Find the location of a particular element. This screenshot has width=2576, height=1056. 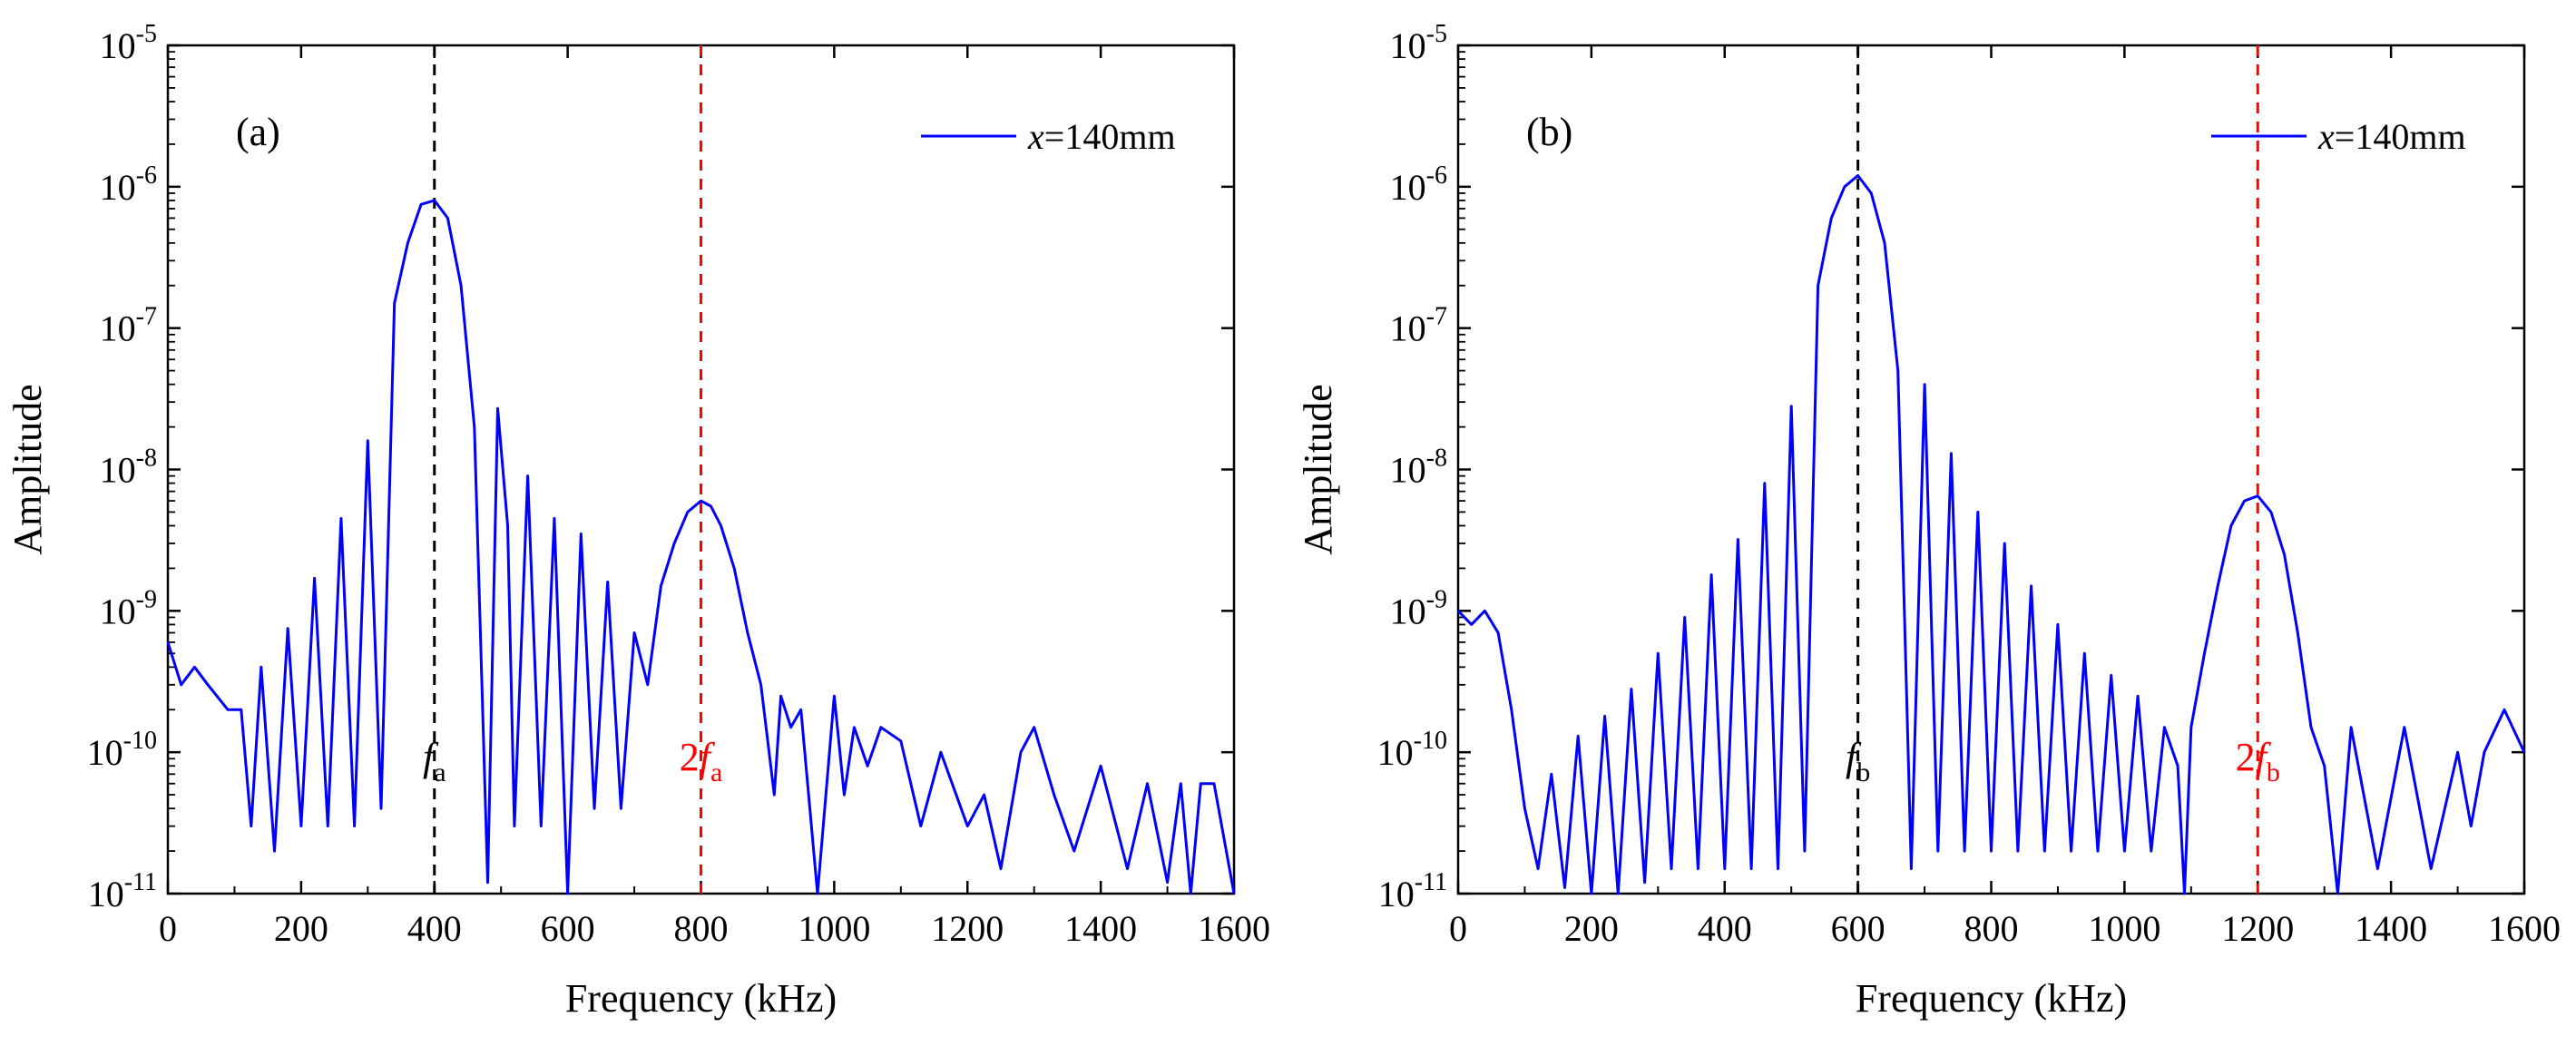

frequency-marker-label: 2fa is located at coordinates (701, 761).